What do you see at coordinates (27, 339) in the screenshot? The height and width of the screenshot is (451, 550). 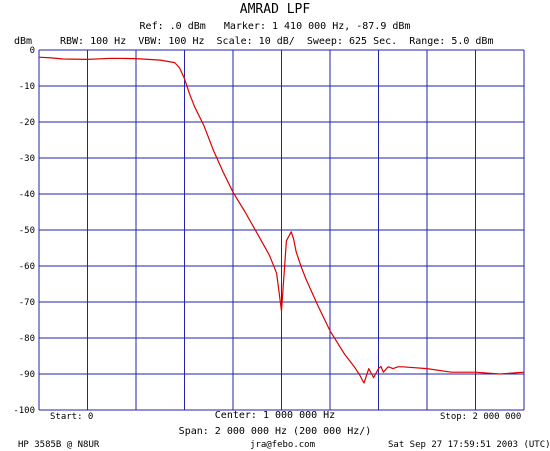 I see `y-tick-label: -80` at bounding box center [27, 339].